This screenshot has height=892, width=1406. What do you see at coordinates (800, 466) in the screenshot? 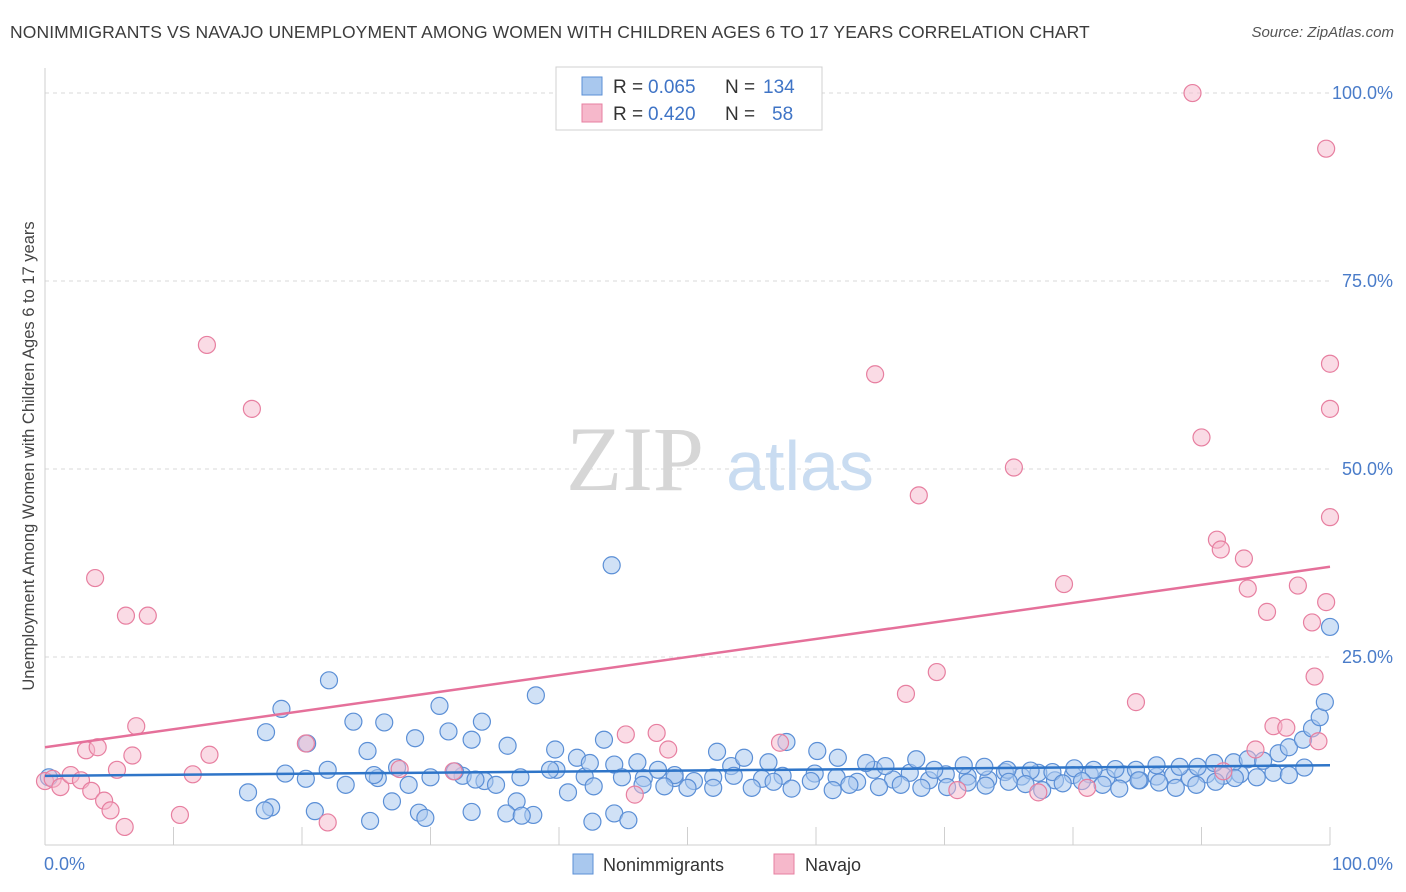
I see `watermark-atlas: atlas` at bounding box center [800, 466].